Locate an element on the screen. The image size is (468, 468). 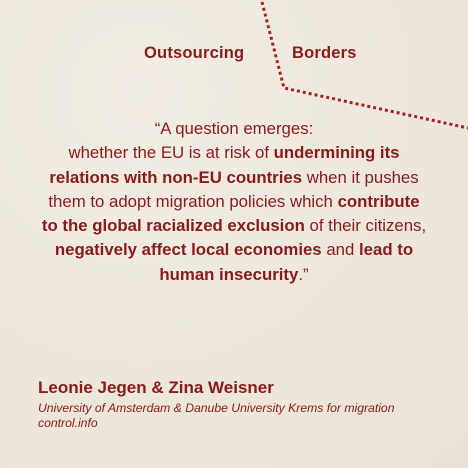
header: Outsourcing Borders is located at coordinates (234, 56).